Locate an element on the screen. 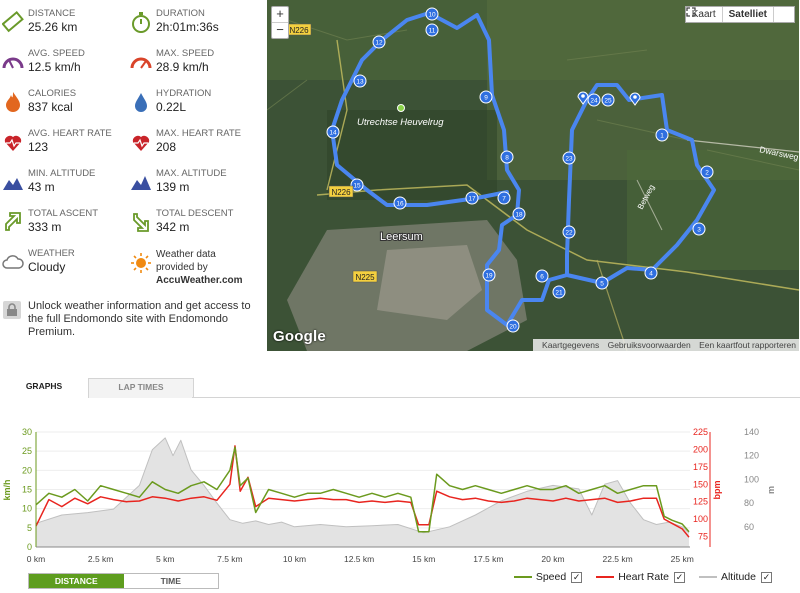 This screenshot has height=593, width=800. route-marker-13: 13 is located at coordinates (360, 81).